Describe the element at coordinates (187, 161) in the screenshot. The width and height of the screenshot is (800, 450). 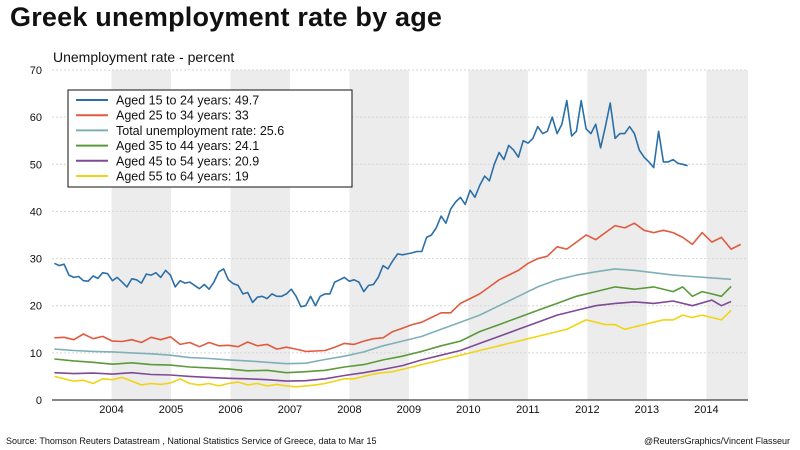
I see `legend-label-4: Aged 45 to 54 years: 20.9` at that location.